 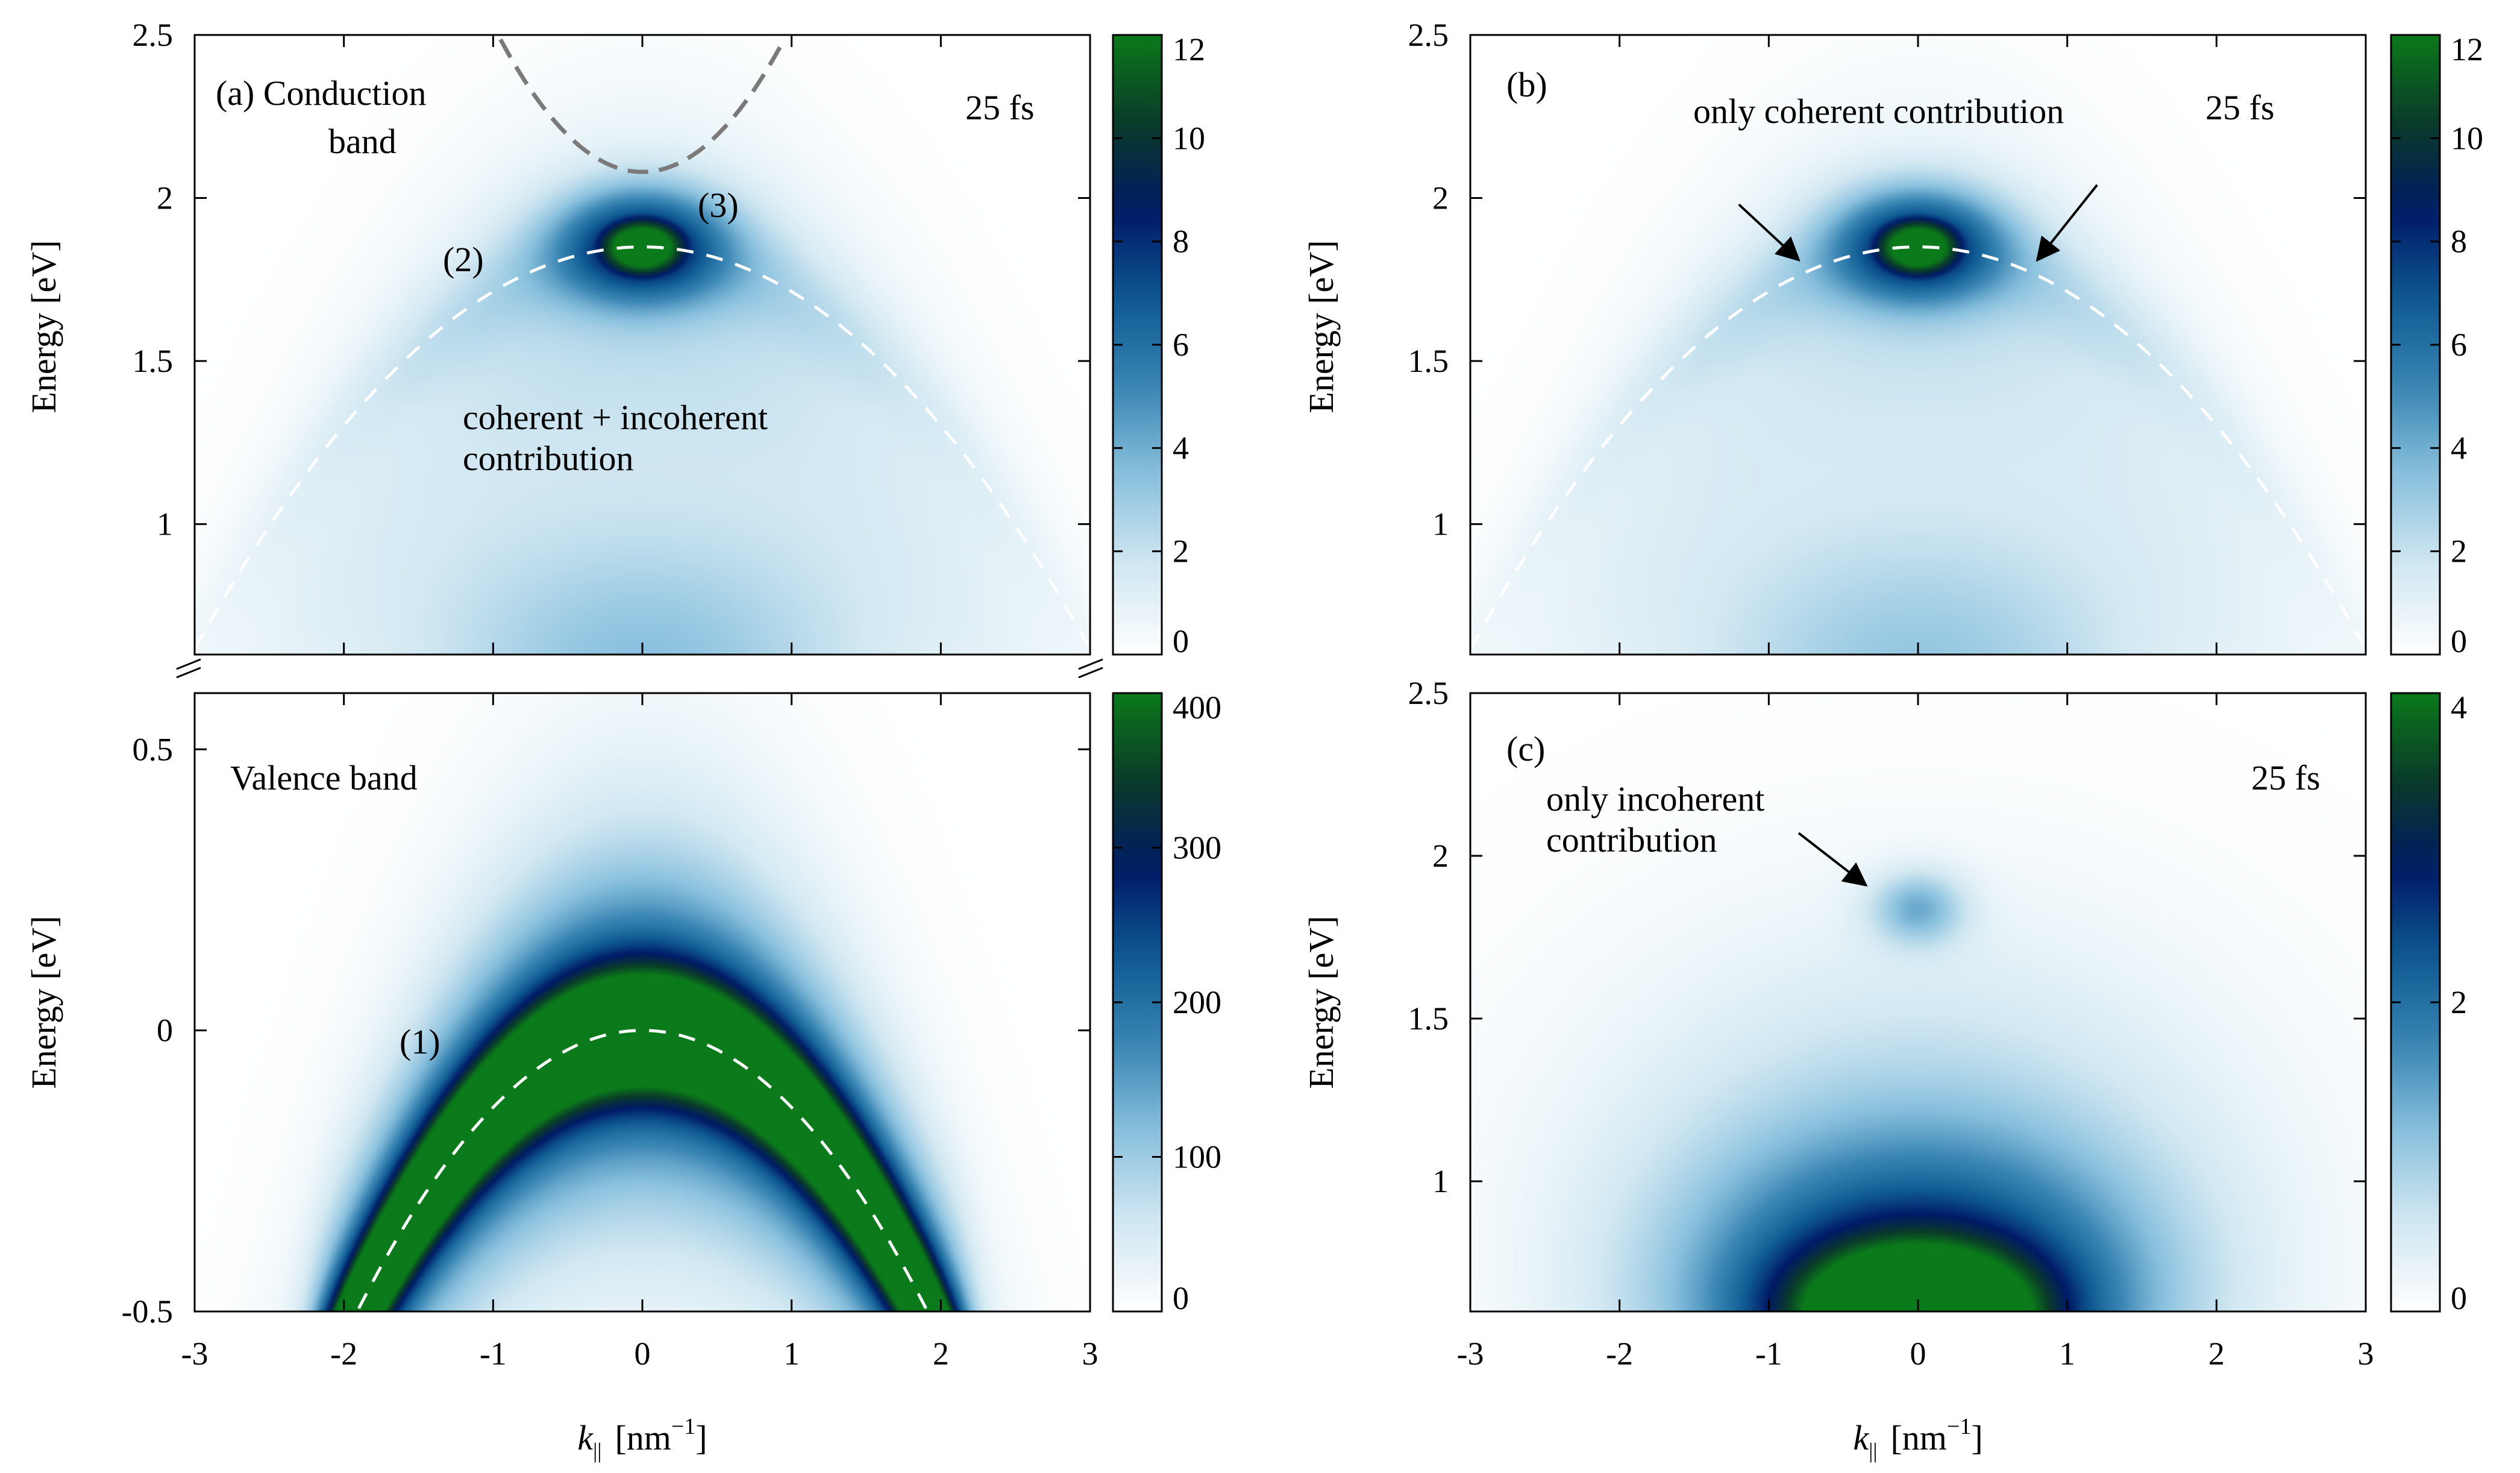 I want to click on colorbar-tick-label: 300, so click(x=1197, y=848).